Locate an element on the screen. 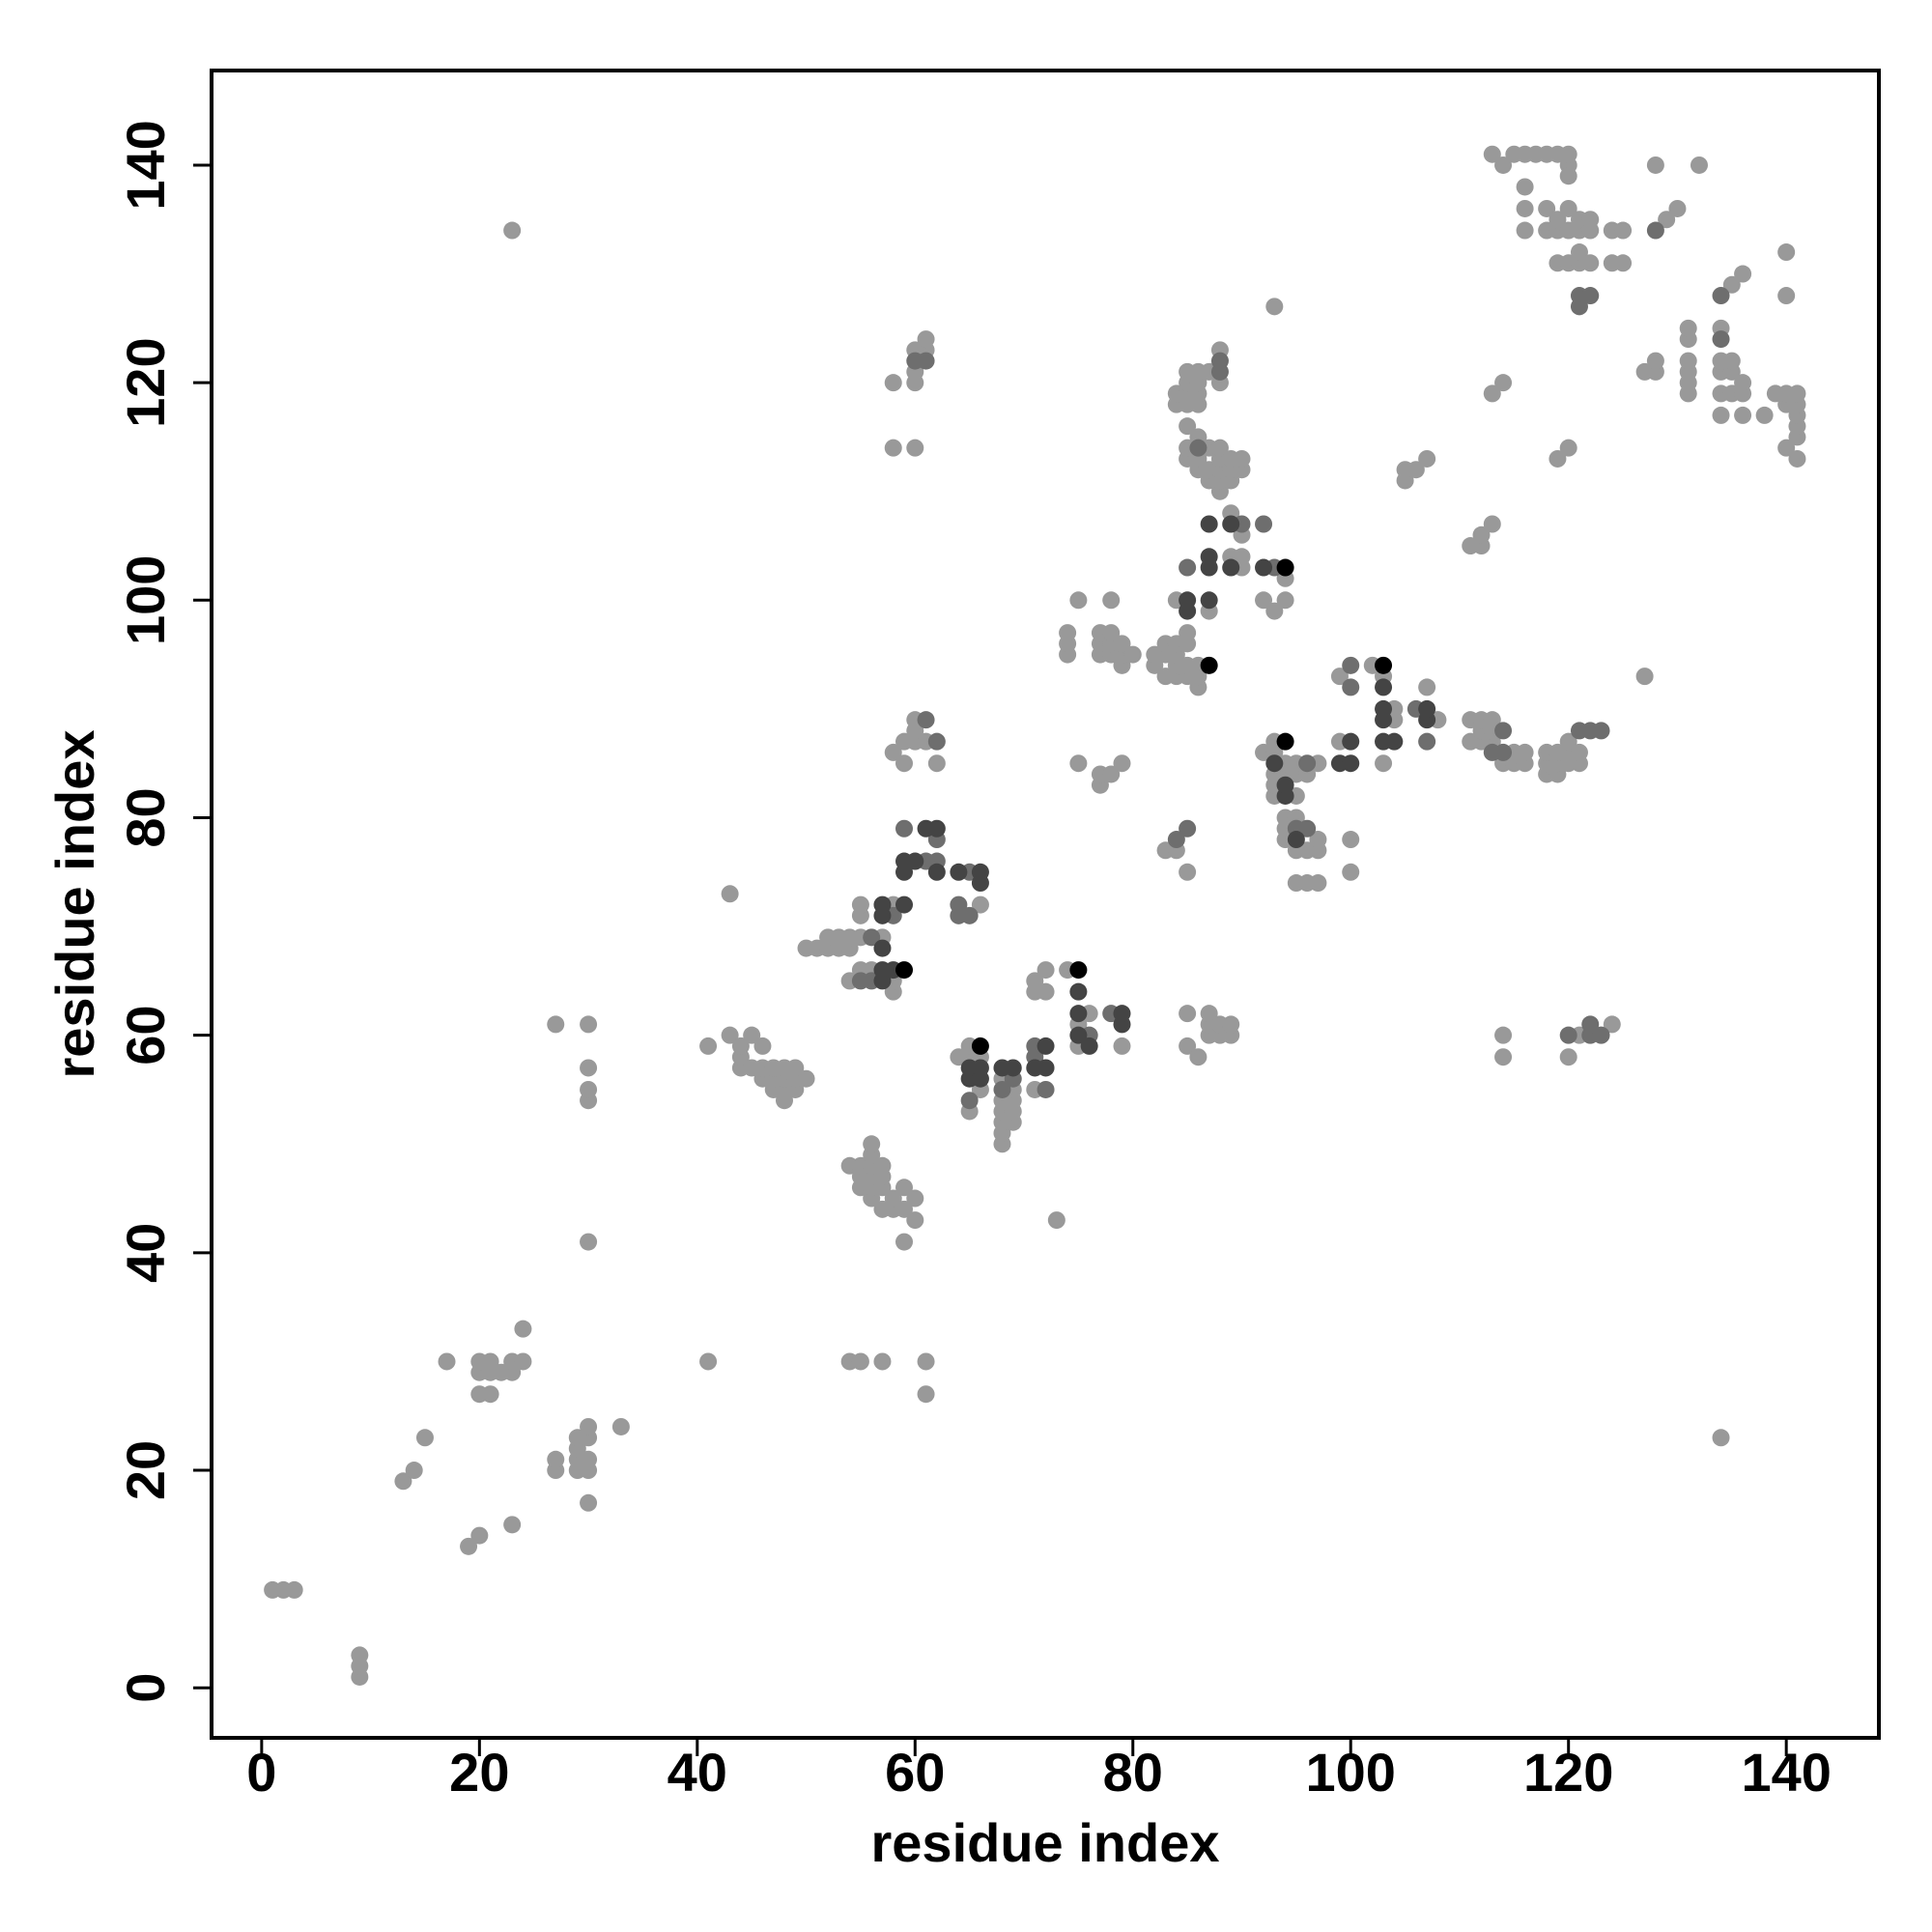  x-tick-label: 20 is located at coordinates (479, 1772).